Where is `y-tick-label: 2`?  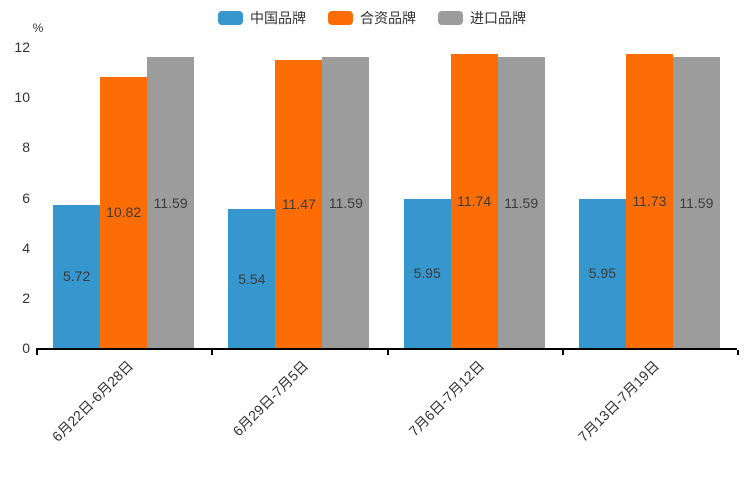 y-tick-label: 2 is located at coordinates (26, 297).